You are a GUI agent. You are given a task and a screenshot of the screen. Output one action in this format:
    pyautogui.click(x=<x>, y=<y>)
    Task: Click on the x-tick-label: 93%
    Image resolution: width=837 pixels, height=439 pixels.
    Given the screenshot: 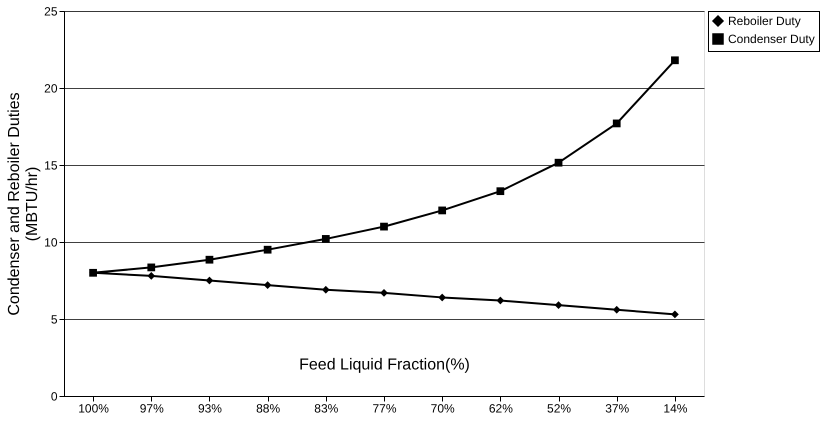 What is the action you would take?
    pyautogui.click(x=210, y=409)
    